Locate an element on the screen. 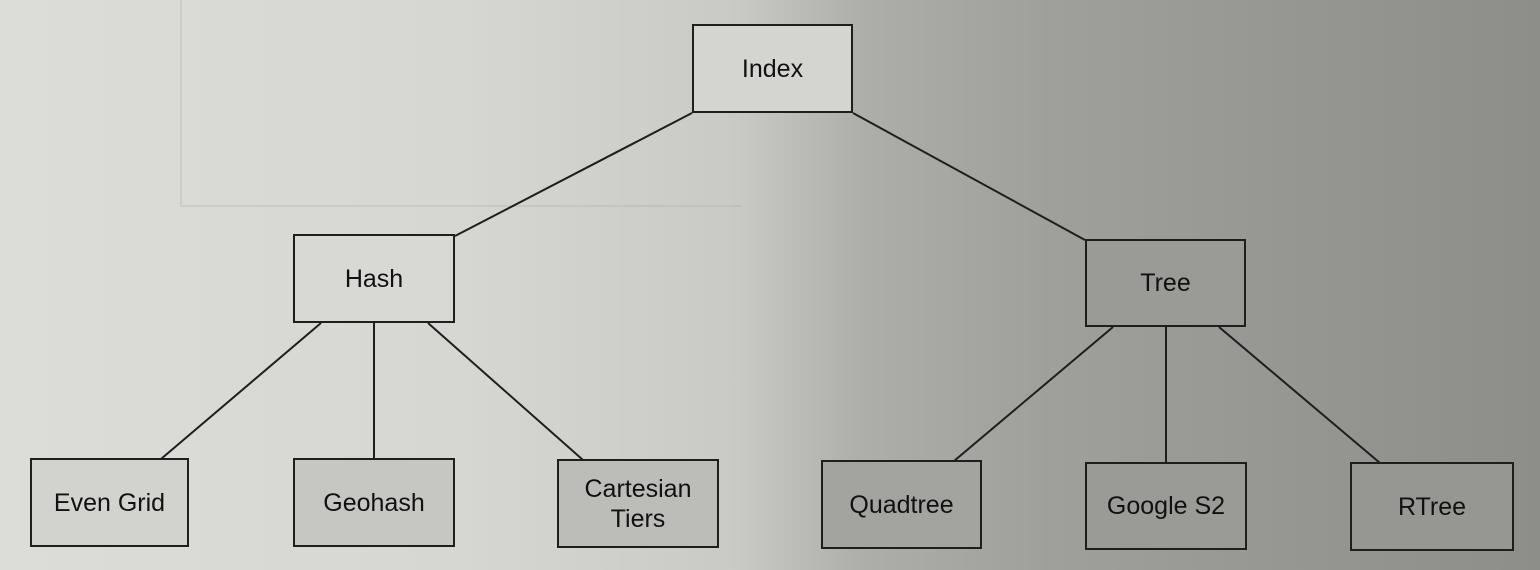 The height and width of the screenshot is (570, 1540). edge-index-tree is located at coordinates (969, 176).